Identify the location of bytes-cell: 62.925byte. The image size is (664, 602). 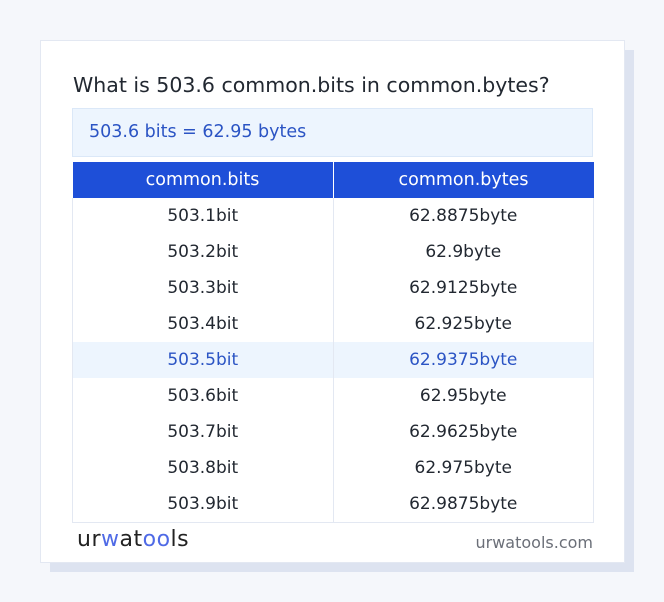
(463, 324).